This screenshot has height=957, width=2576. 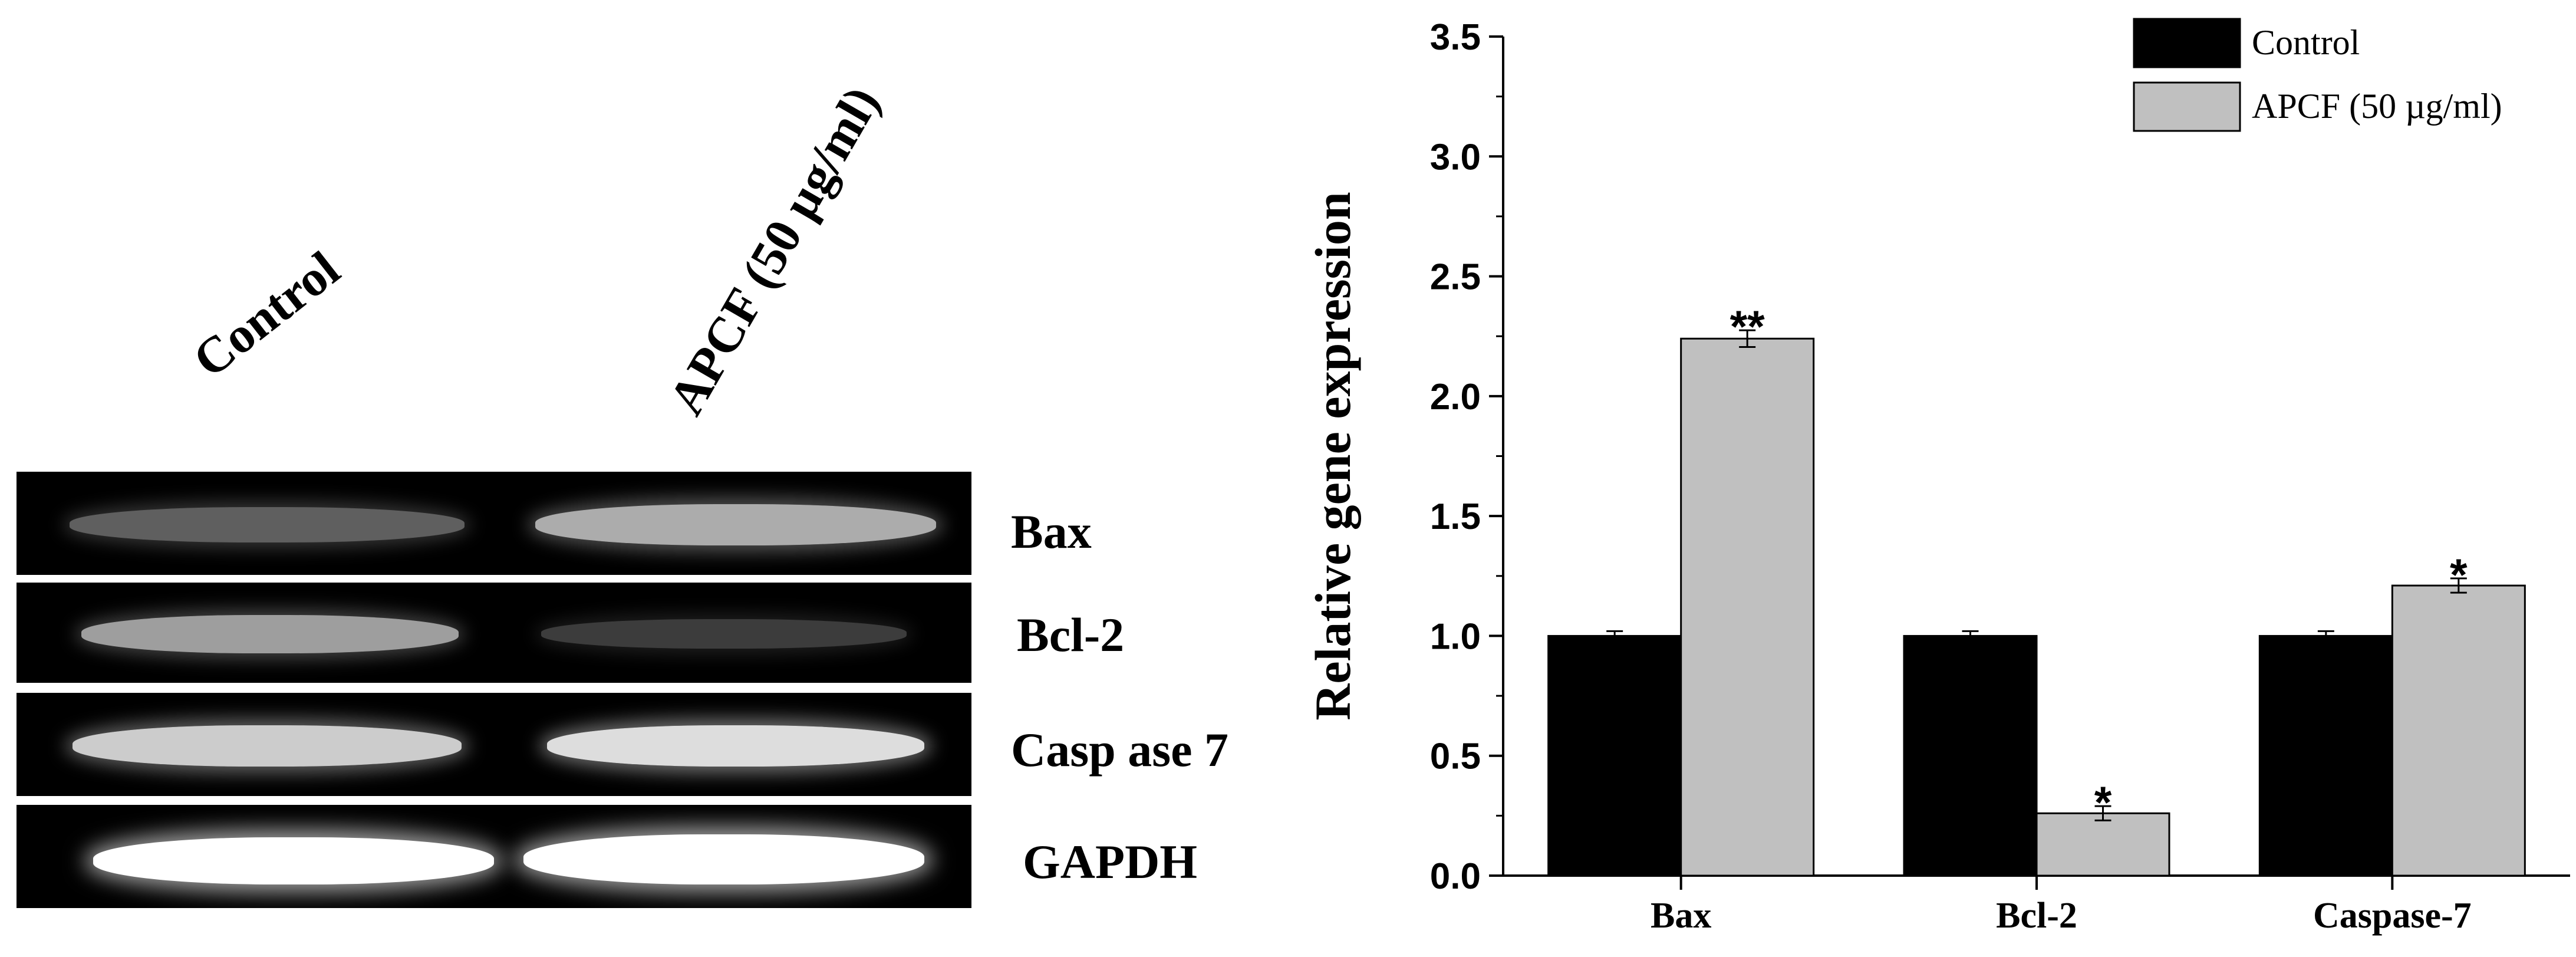 I want to click on y-tick-label: 1.0, so click(x=1455, y=636).